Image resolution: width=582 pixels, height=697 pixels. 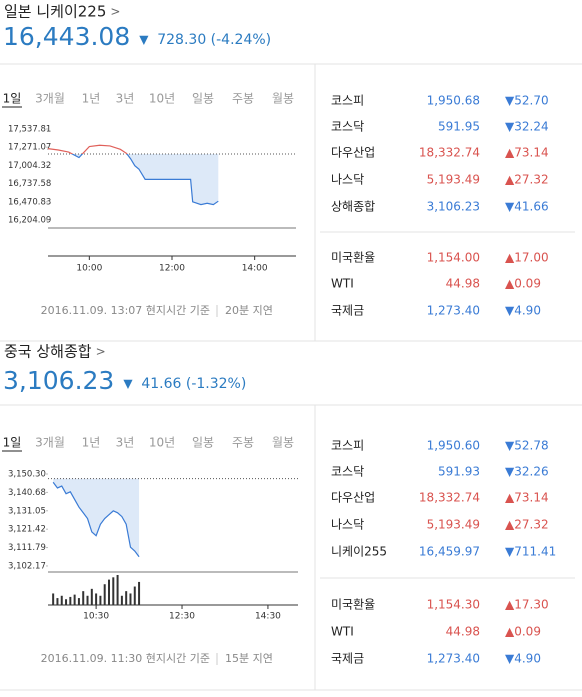 What do you see at coordinates (449, 552) in the screenshot?
I see `row-value: 16,459.97` at bounding box center [449, 552].